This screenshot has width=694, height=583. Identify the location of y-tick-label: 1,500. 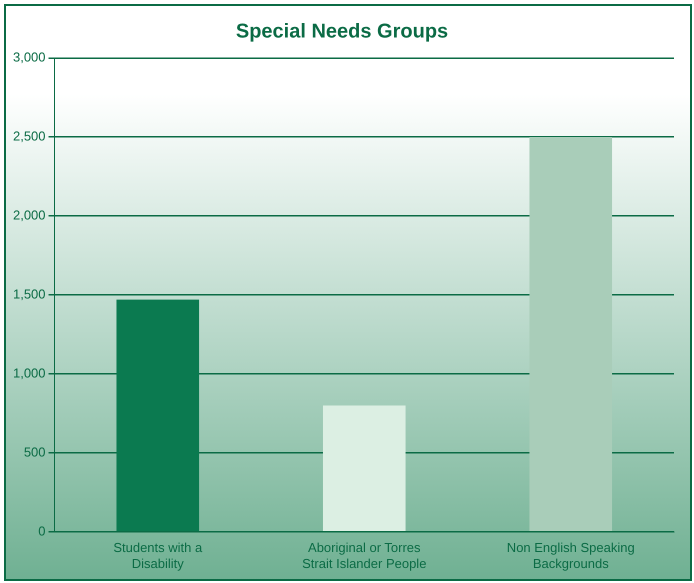
(29, 294).